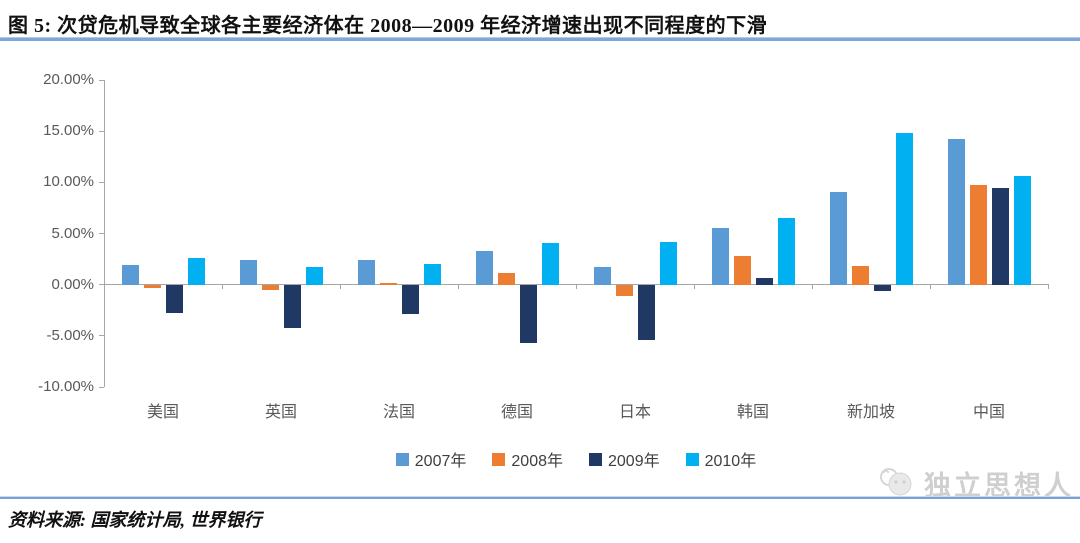 The width and height of the screenshot is (1080, 543). Describe the element at coordinates (314, 276) in the screenshot. I see `bar-2010年-英国` at that location.